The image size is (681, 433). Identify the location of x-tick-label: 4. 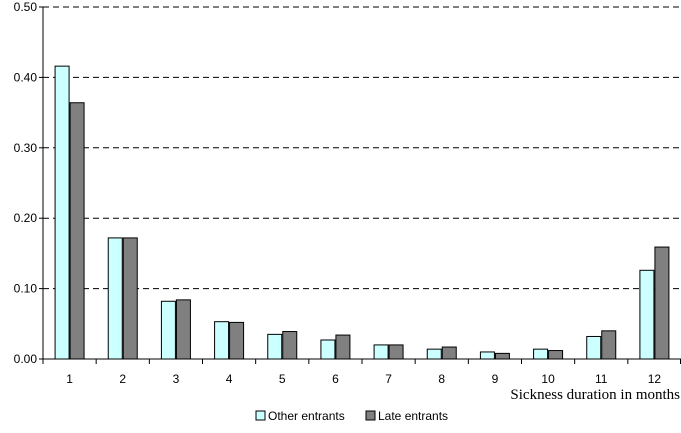
(229, 379).